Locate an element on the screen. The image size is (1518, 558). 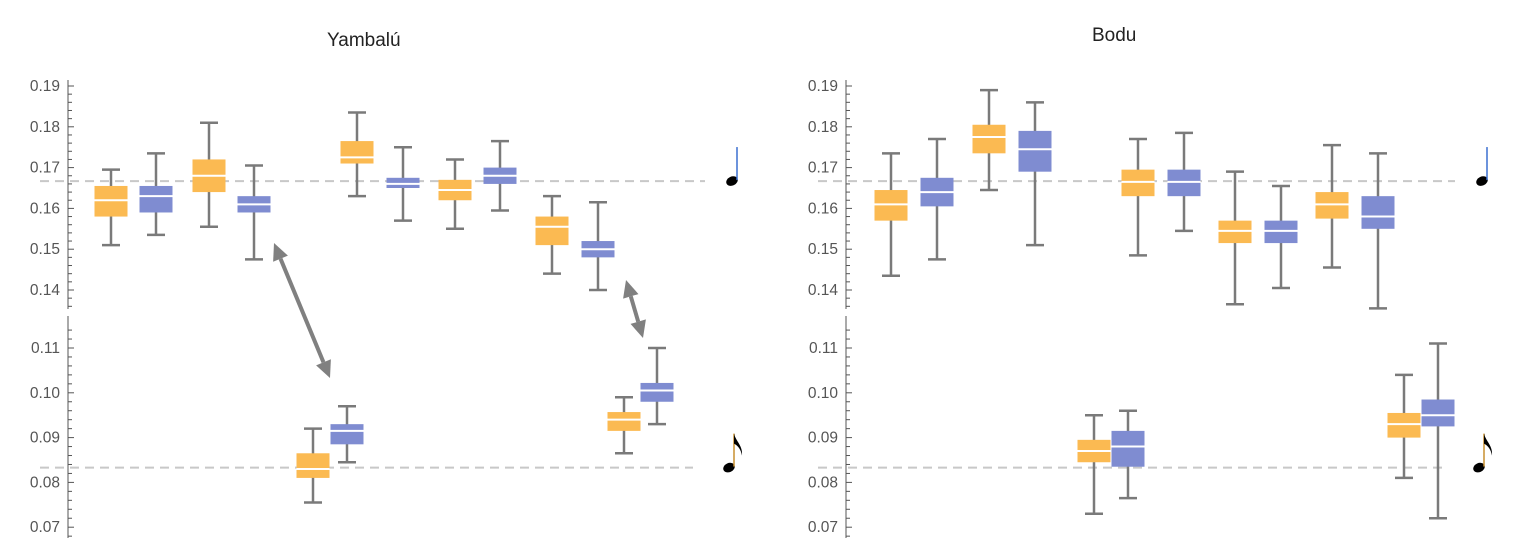
chart-title-right: Bodu is located at coordinates (1114, 35).